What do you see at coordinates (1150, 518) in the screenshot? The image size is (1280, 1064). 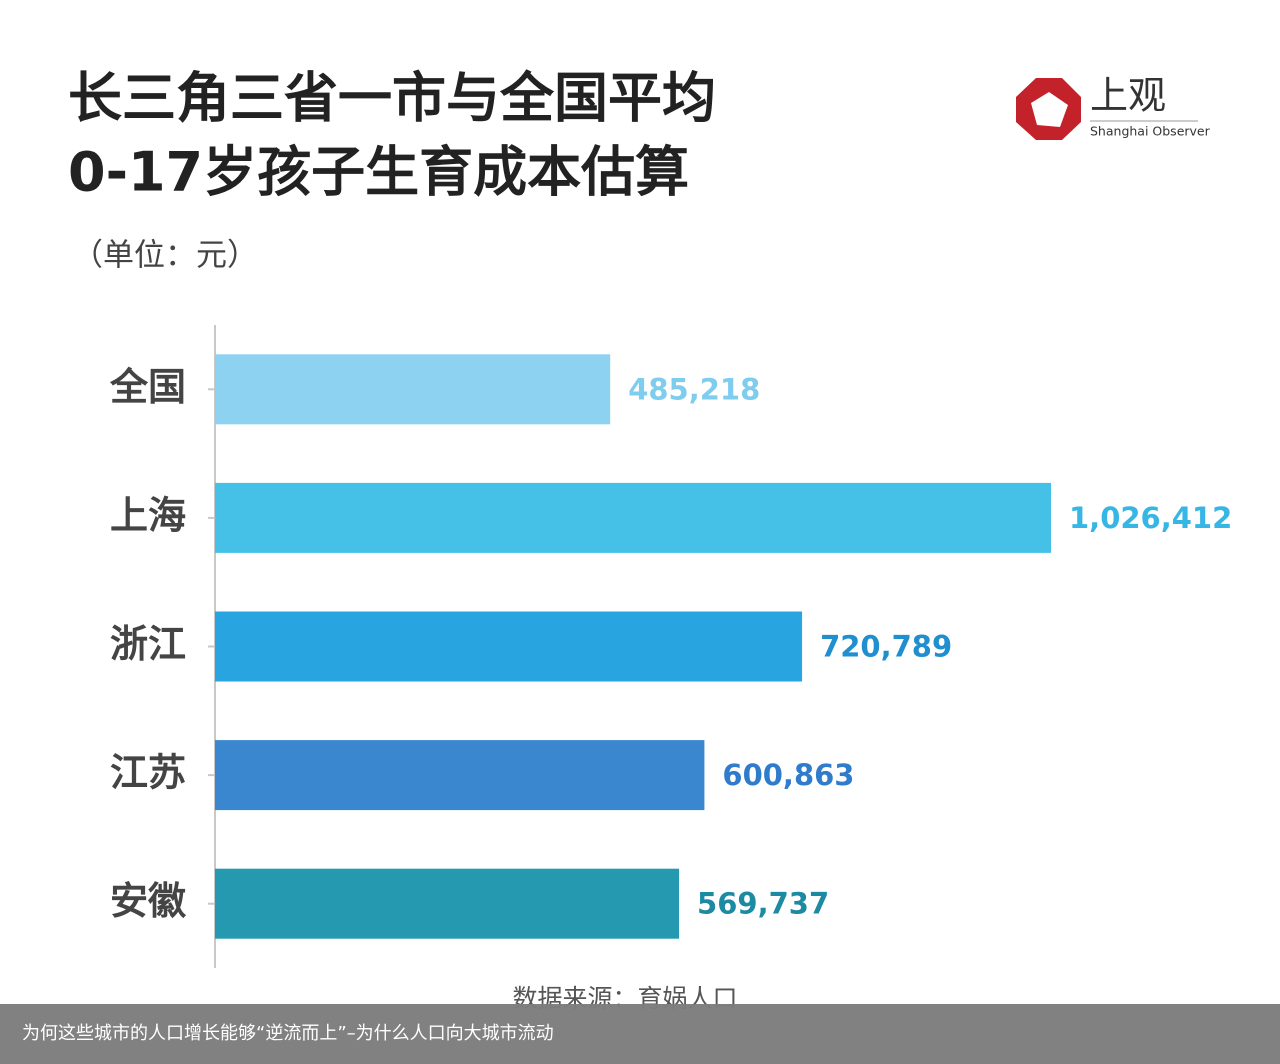 I see `value-label: 1,026,412` at bounding box center [1150, 518].